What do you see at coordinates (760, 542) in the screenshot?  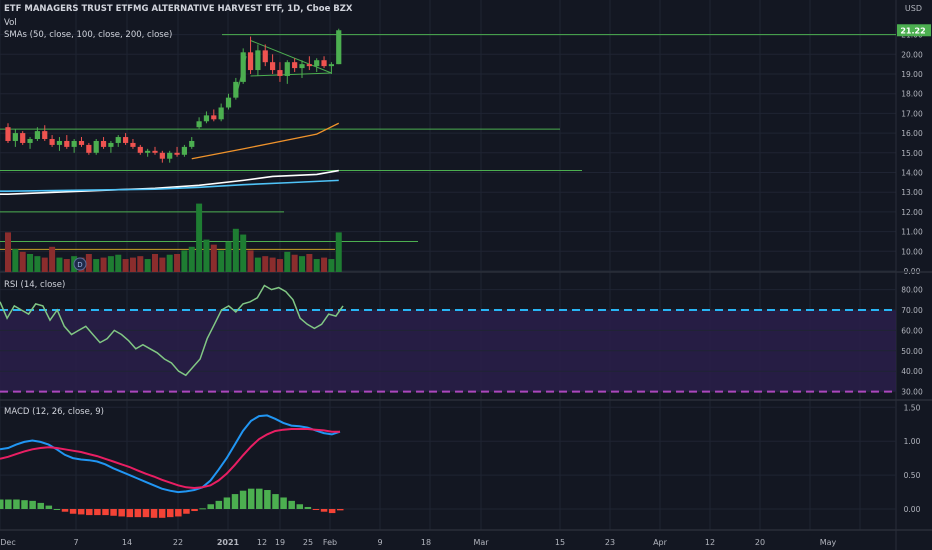 I see `time-tick-label: 20` at bounding box center [760, 542].